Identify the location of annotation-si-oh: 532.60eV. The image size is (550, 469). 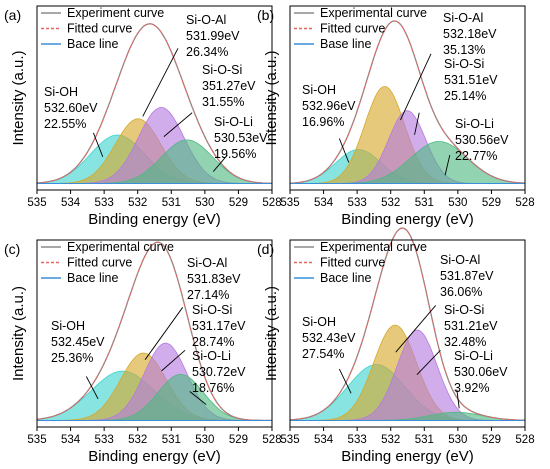
(71, 108).